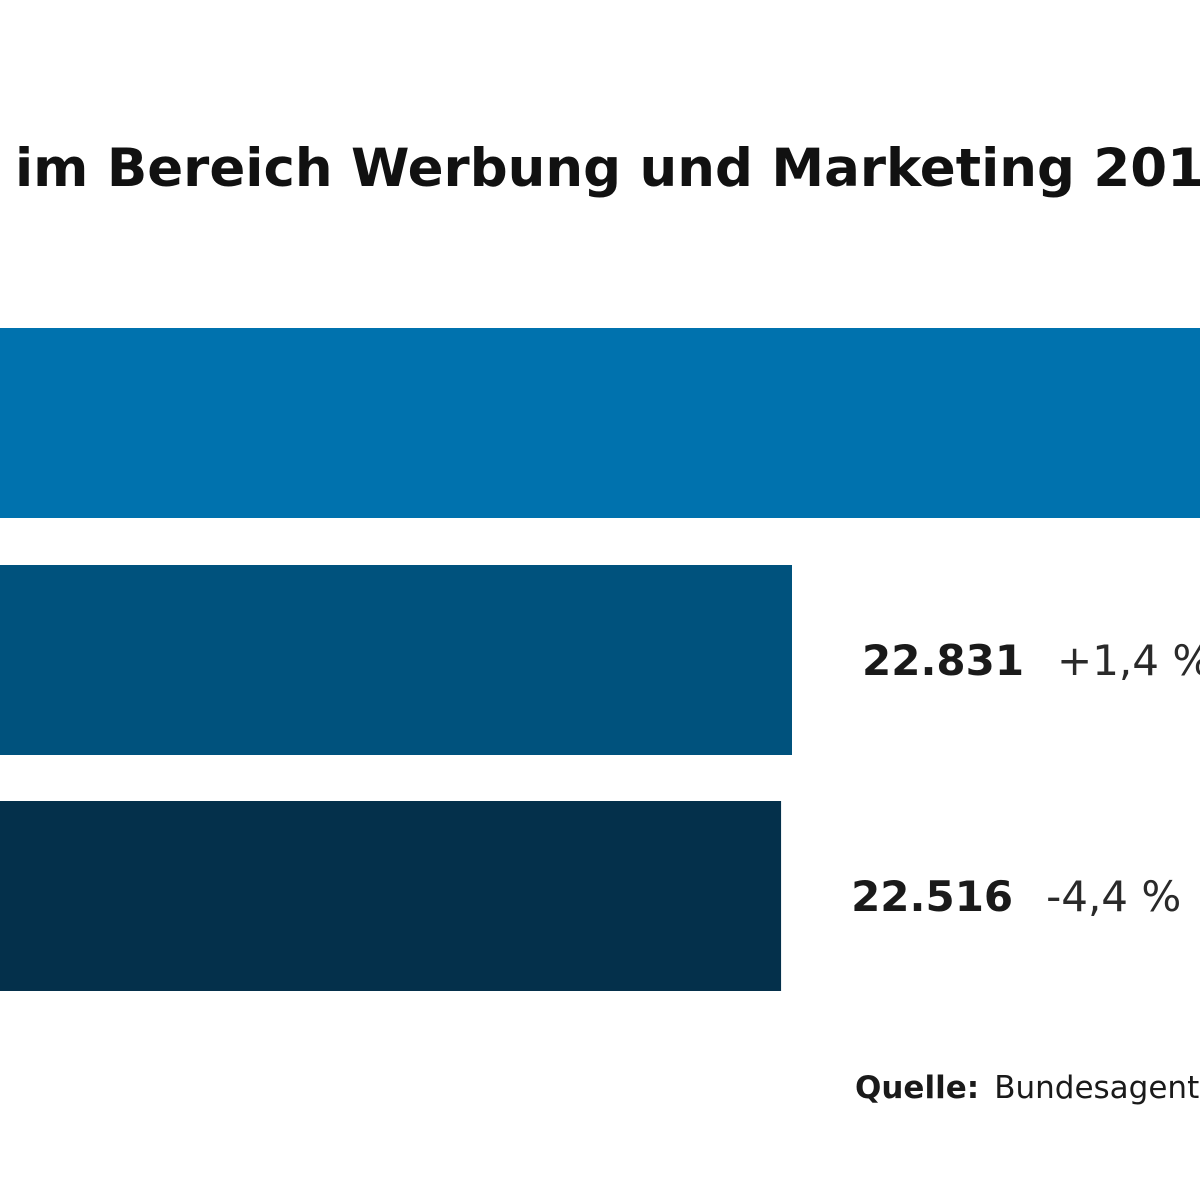 The image size is (1200, 1200). What do you see at coordinates (1096, 1088) in the screenshot?
I see `source-value: Bundesagent` at bounding box center [1096, 1088].